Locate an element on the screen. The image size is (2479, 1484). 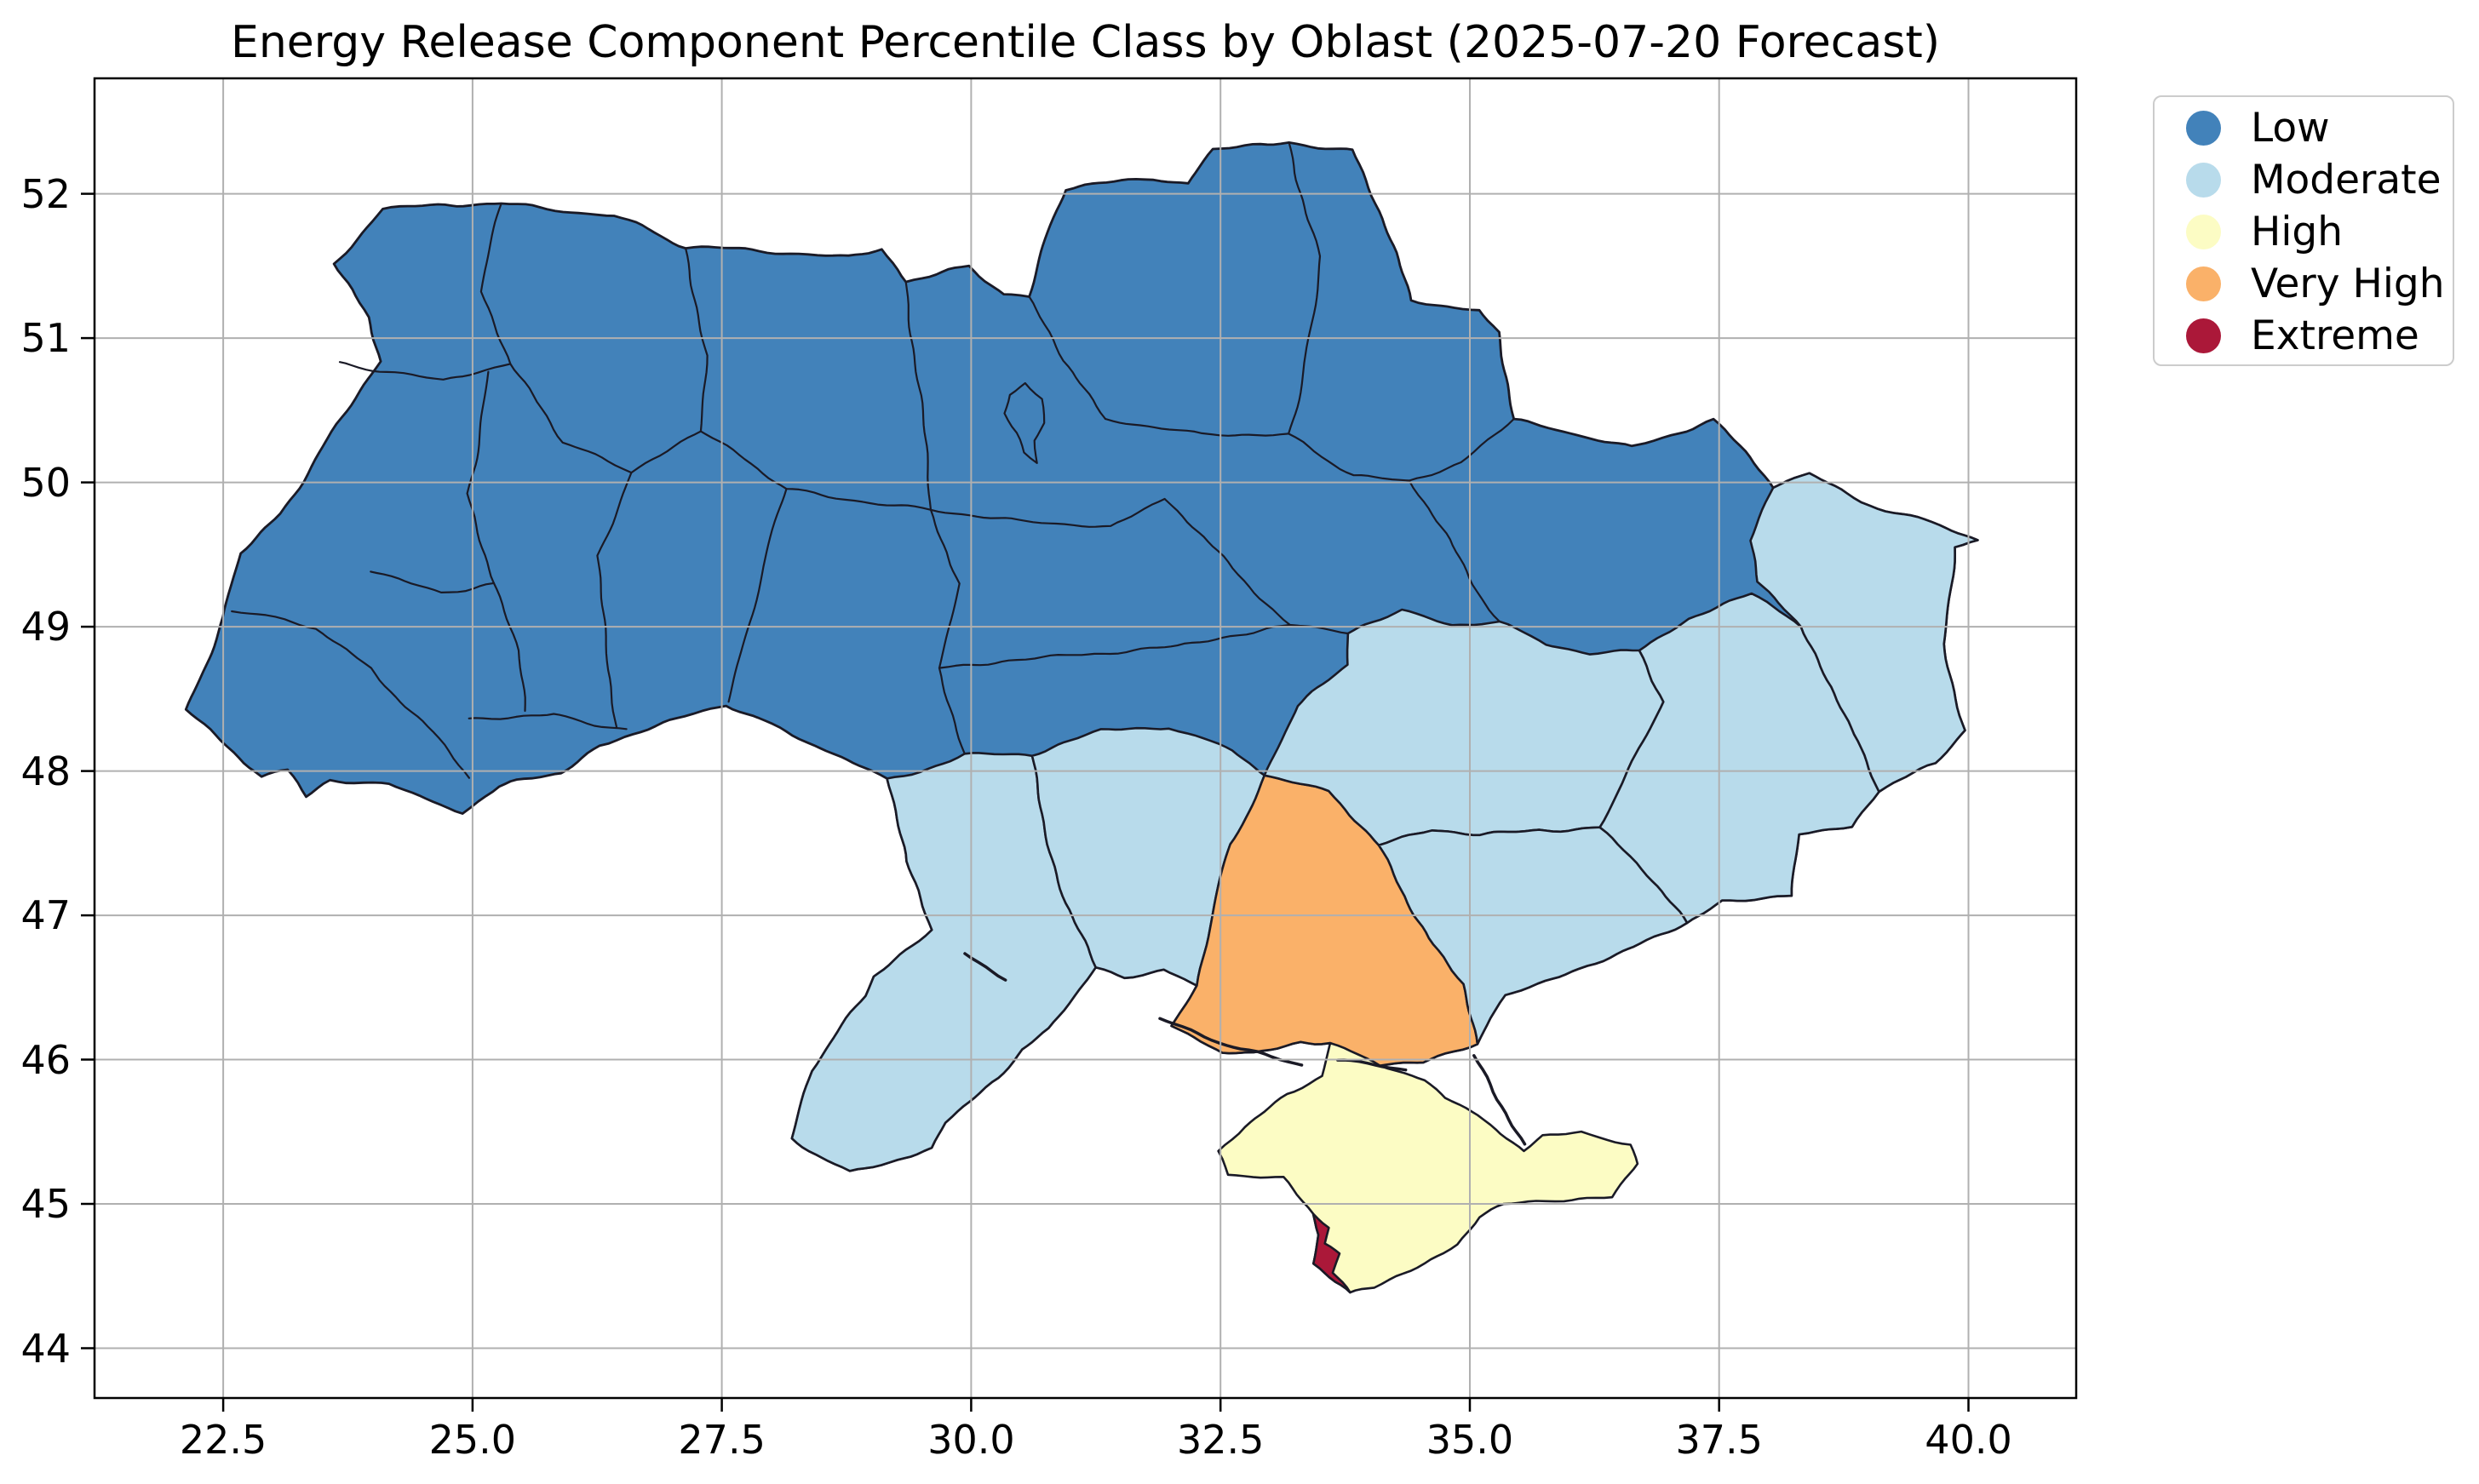
border-zakarpattia-ridge is located at coordinates (350, 694).